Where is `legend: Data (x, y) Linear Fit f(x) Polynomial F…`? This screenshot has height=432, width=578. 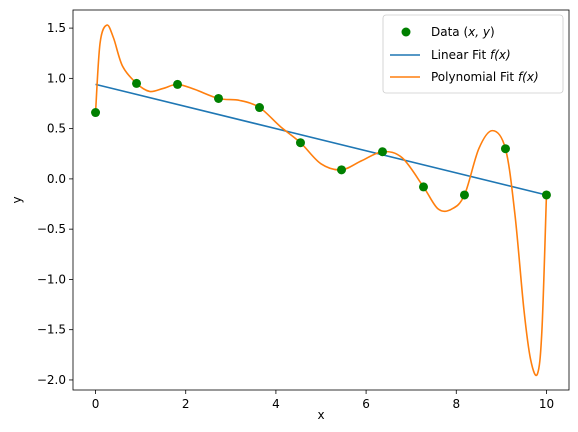
legend: Data (x, y) Linear Fit f(x) Polynomial F… is located at coordinates (473, 54).